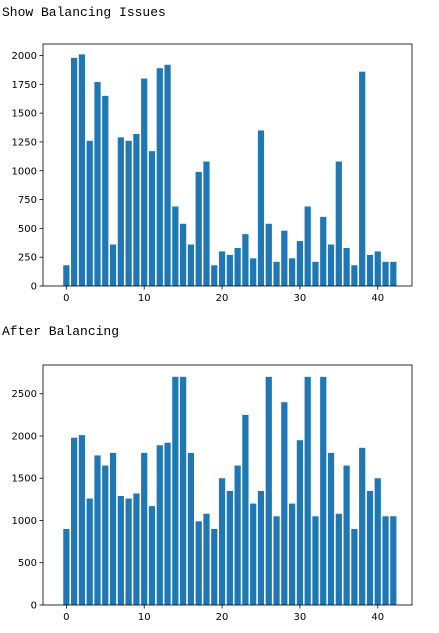 The width and height of the screenshot is (439, 633). Describe the element at coordinates (24, 142) in the screenshot. I see `y-tick-label: 1250` at that location.